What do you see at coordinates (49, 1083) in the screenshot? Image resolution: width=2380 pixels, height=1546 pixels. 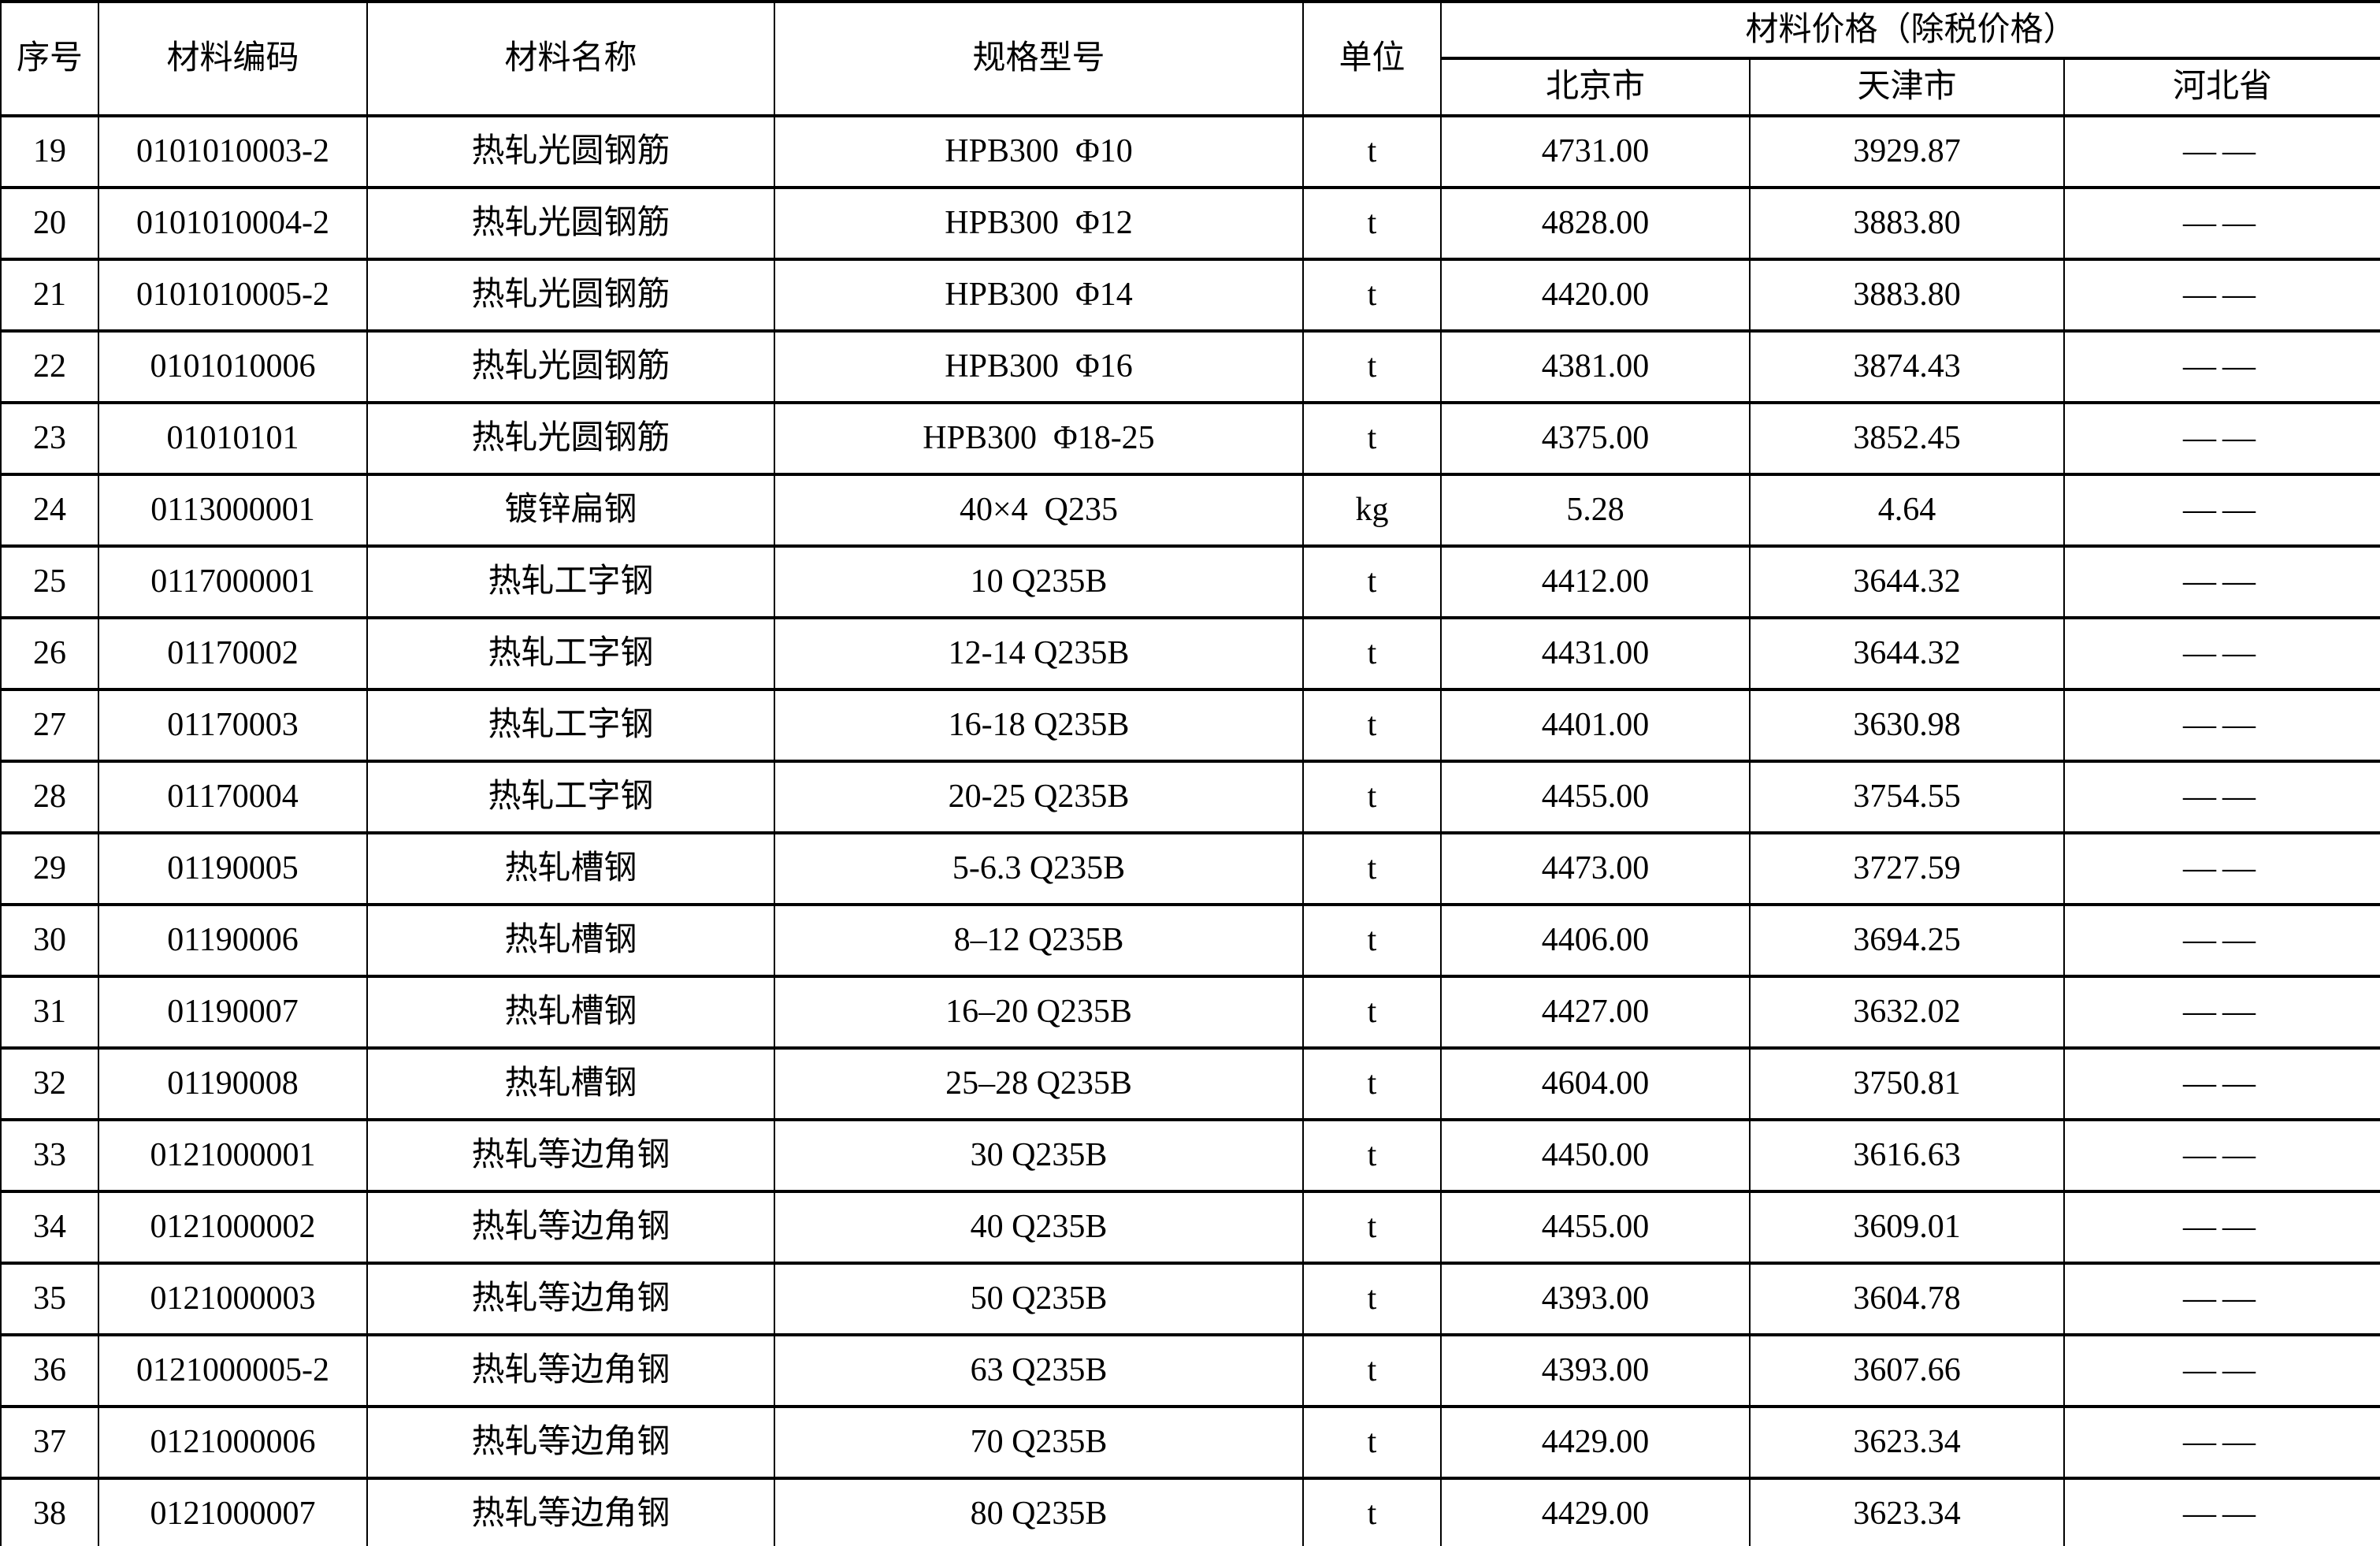 I see `serial-cell: 32` at bounding box center [49, 1083].